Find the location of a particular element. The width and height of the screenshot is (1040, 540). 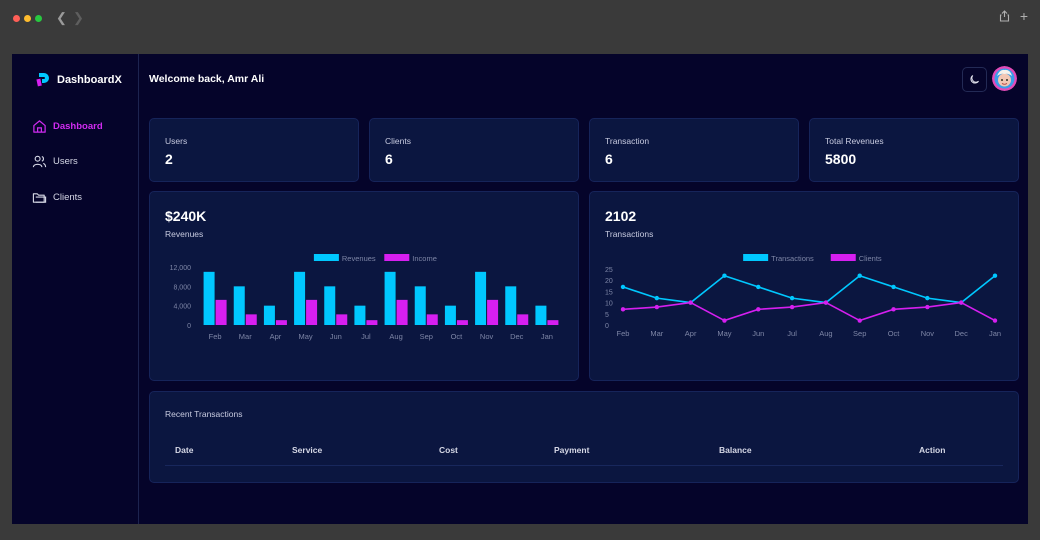

stat-card-clients: Clients 6 is located at coordinates (474, 150).